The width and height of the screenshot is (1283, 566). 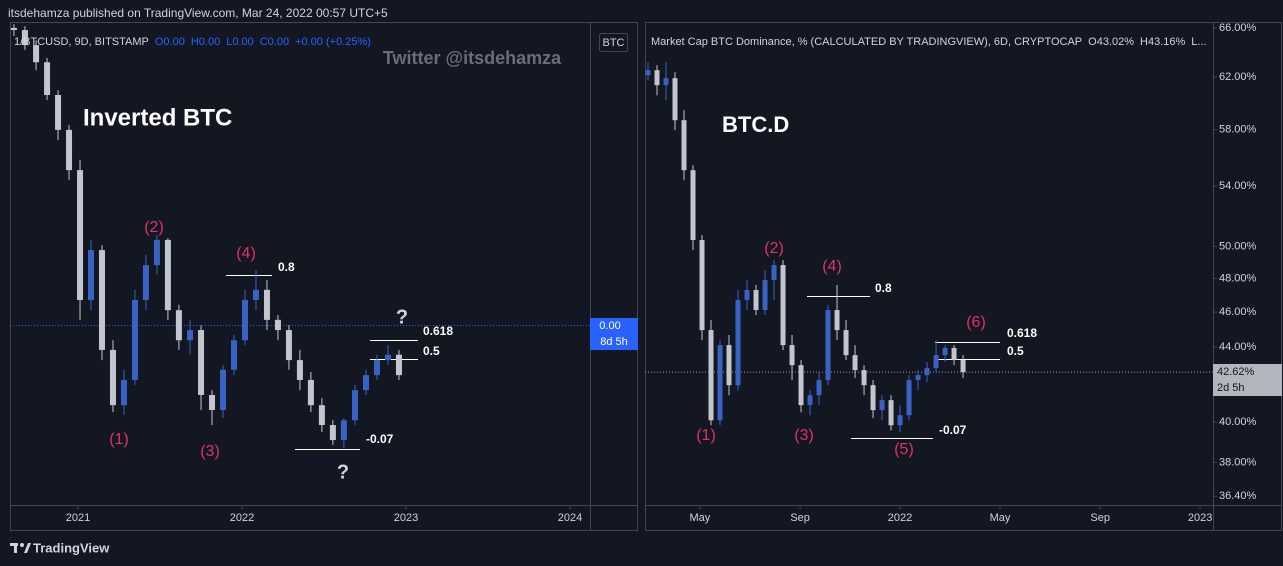 I want to click on countdown: 2d 5h, so click(x=1231, y=388).